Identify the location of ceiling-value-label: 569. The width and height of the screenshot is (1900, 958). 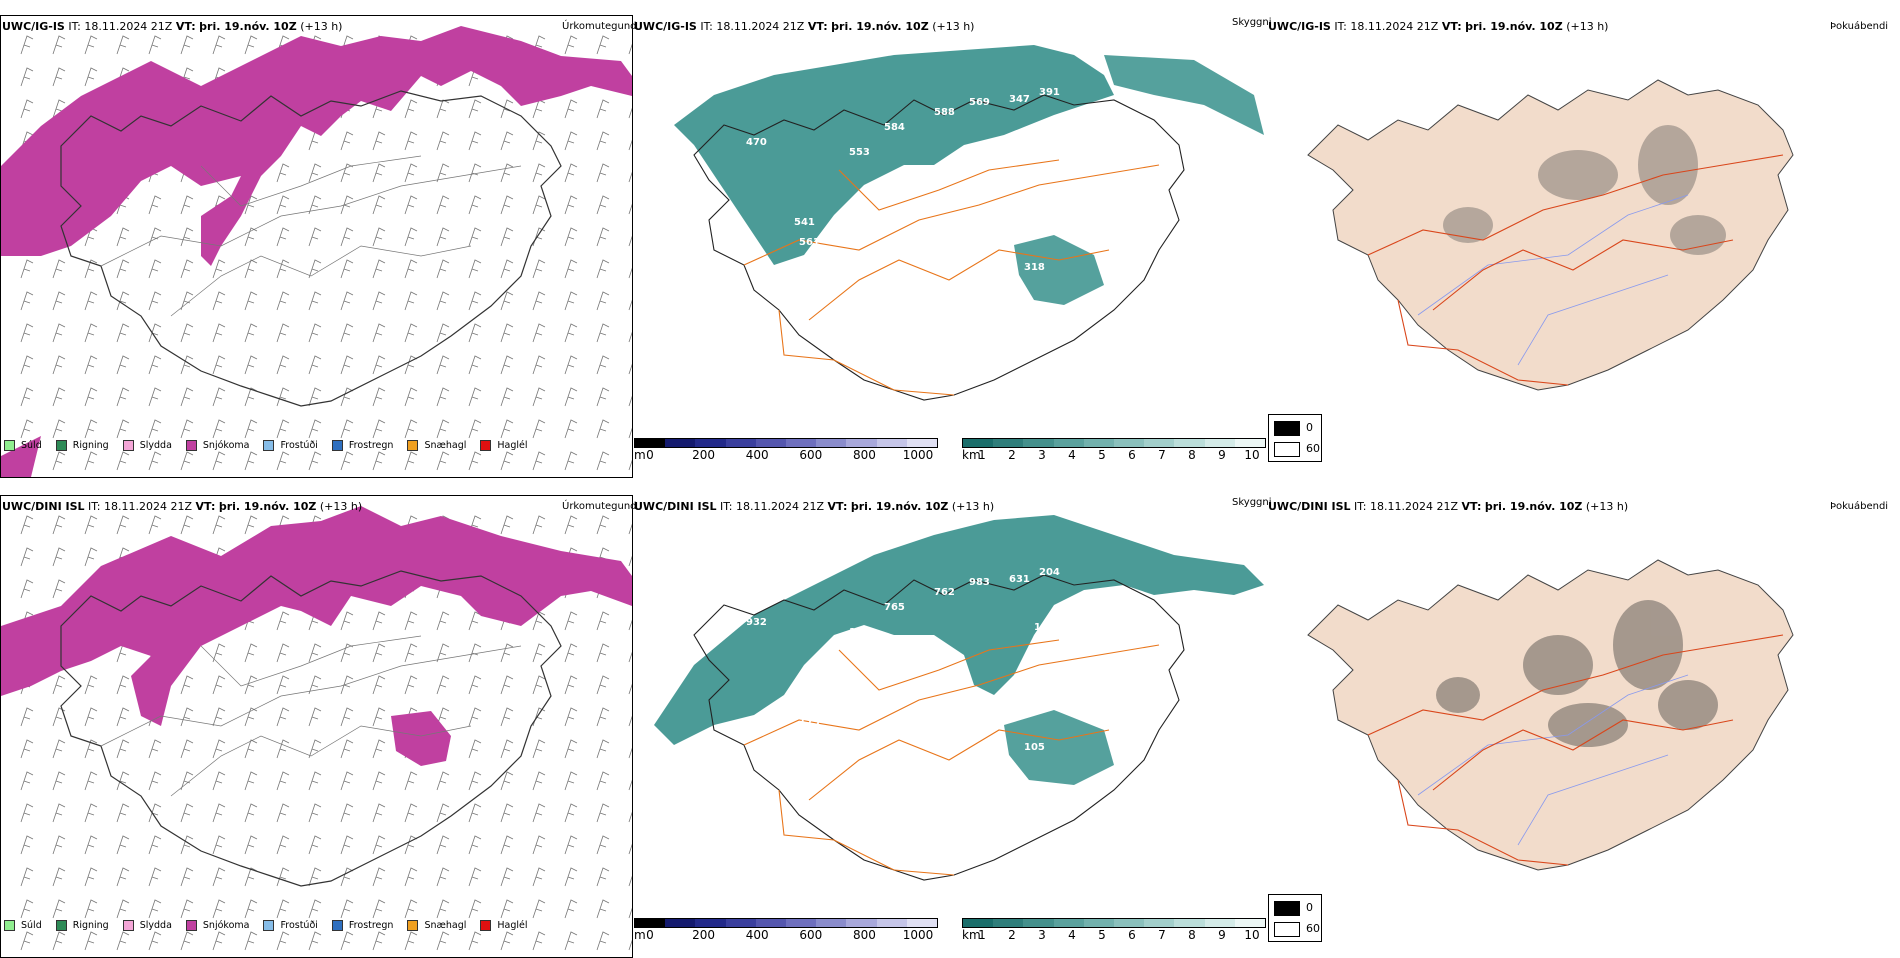
(979, 102).